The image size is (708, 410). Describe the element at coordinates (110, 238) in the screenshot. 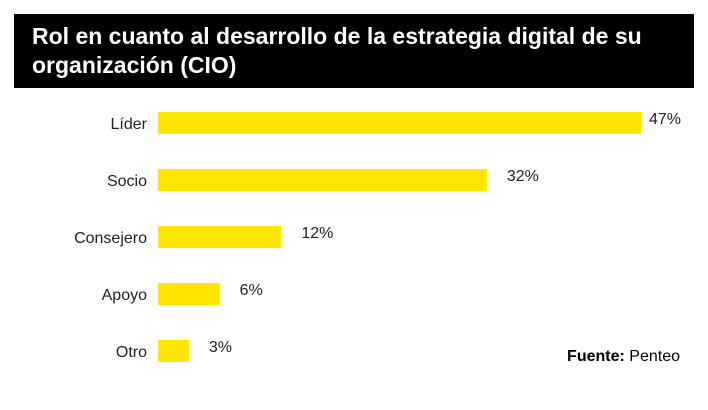

I see `category-label: Consejero` at that location.